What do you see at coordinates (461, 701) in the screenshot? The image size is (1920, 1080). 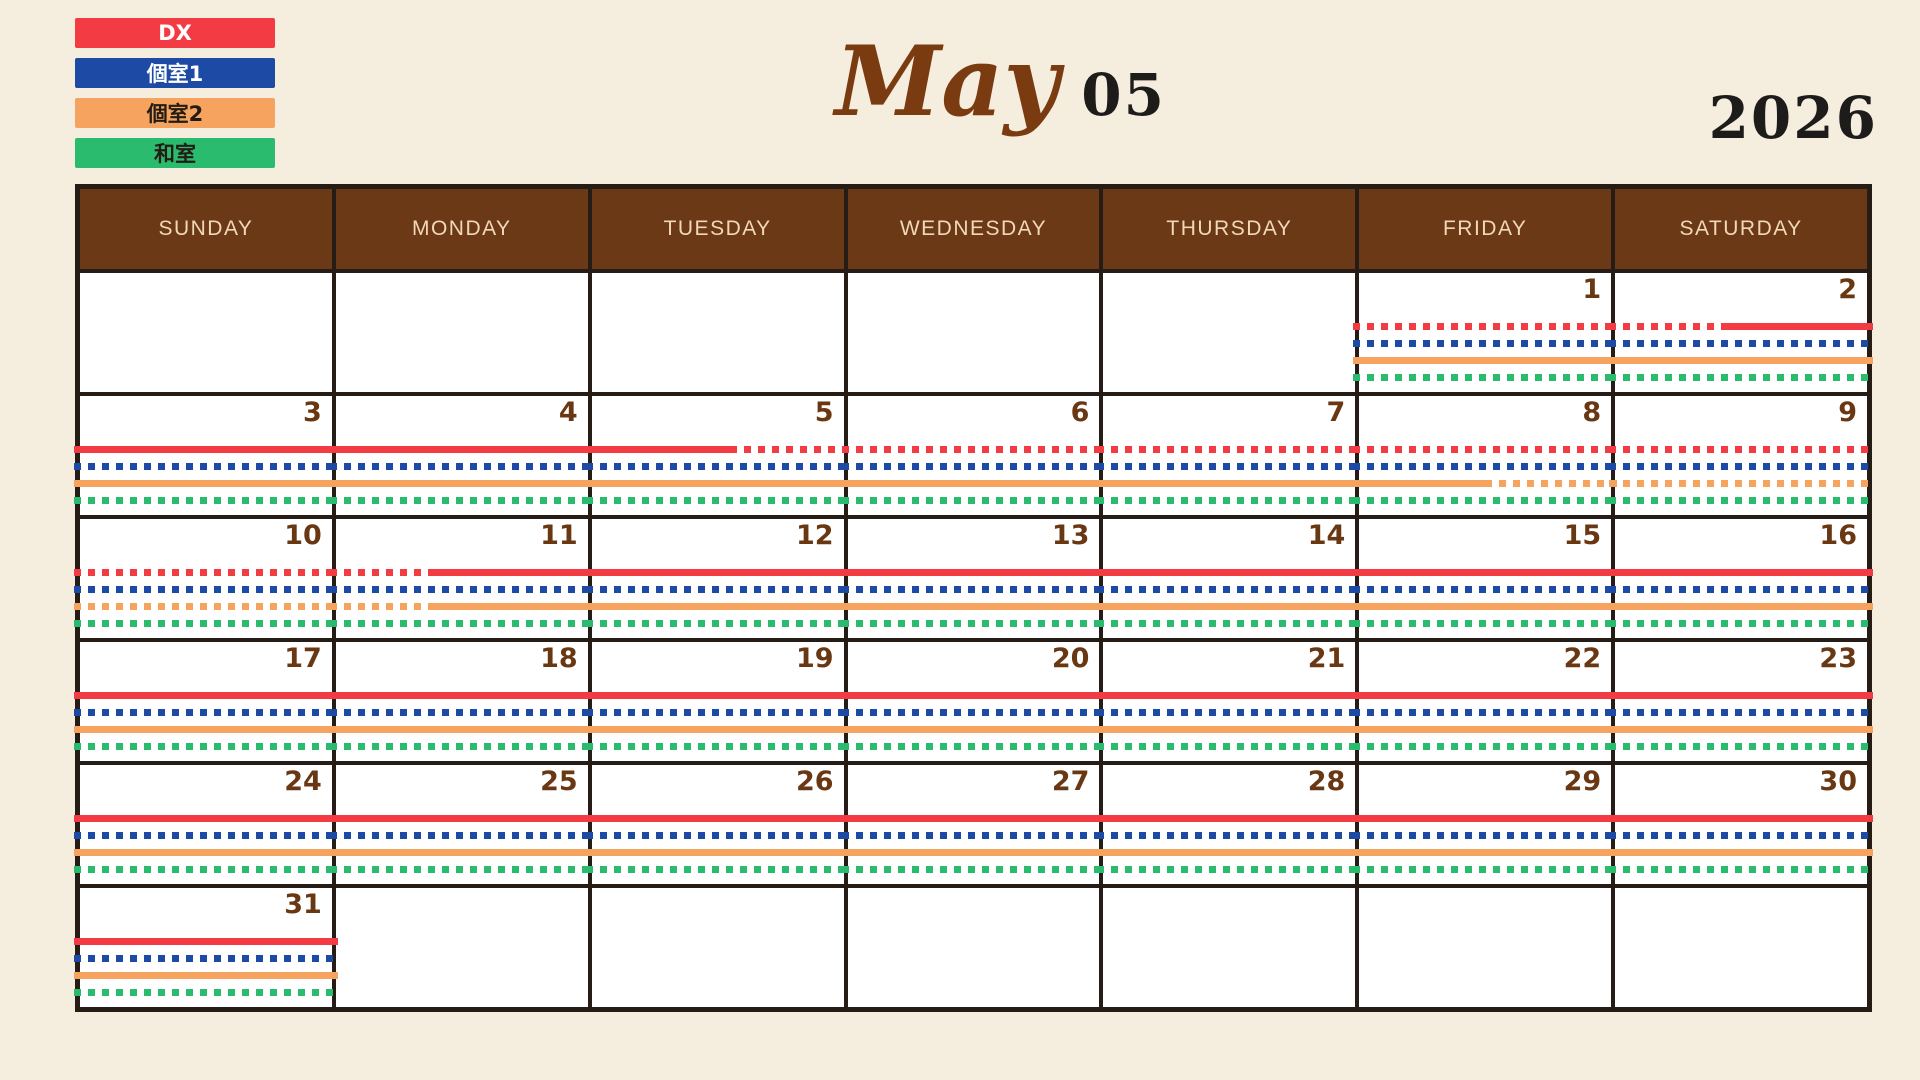 I see `date-cell-18: 18` at bounding box center [461, 701].